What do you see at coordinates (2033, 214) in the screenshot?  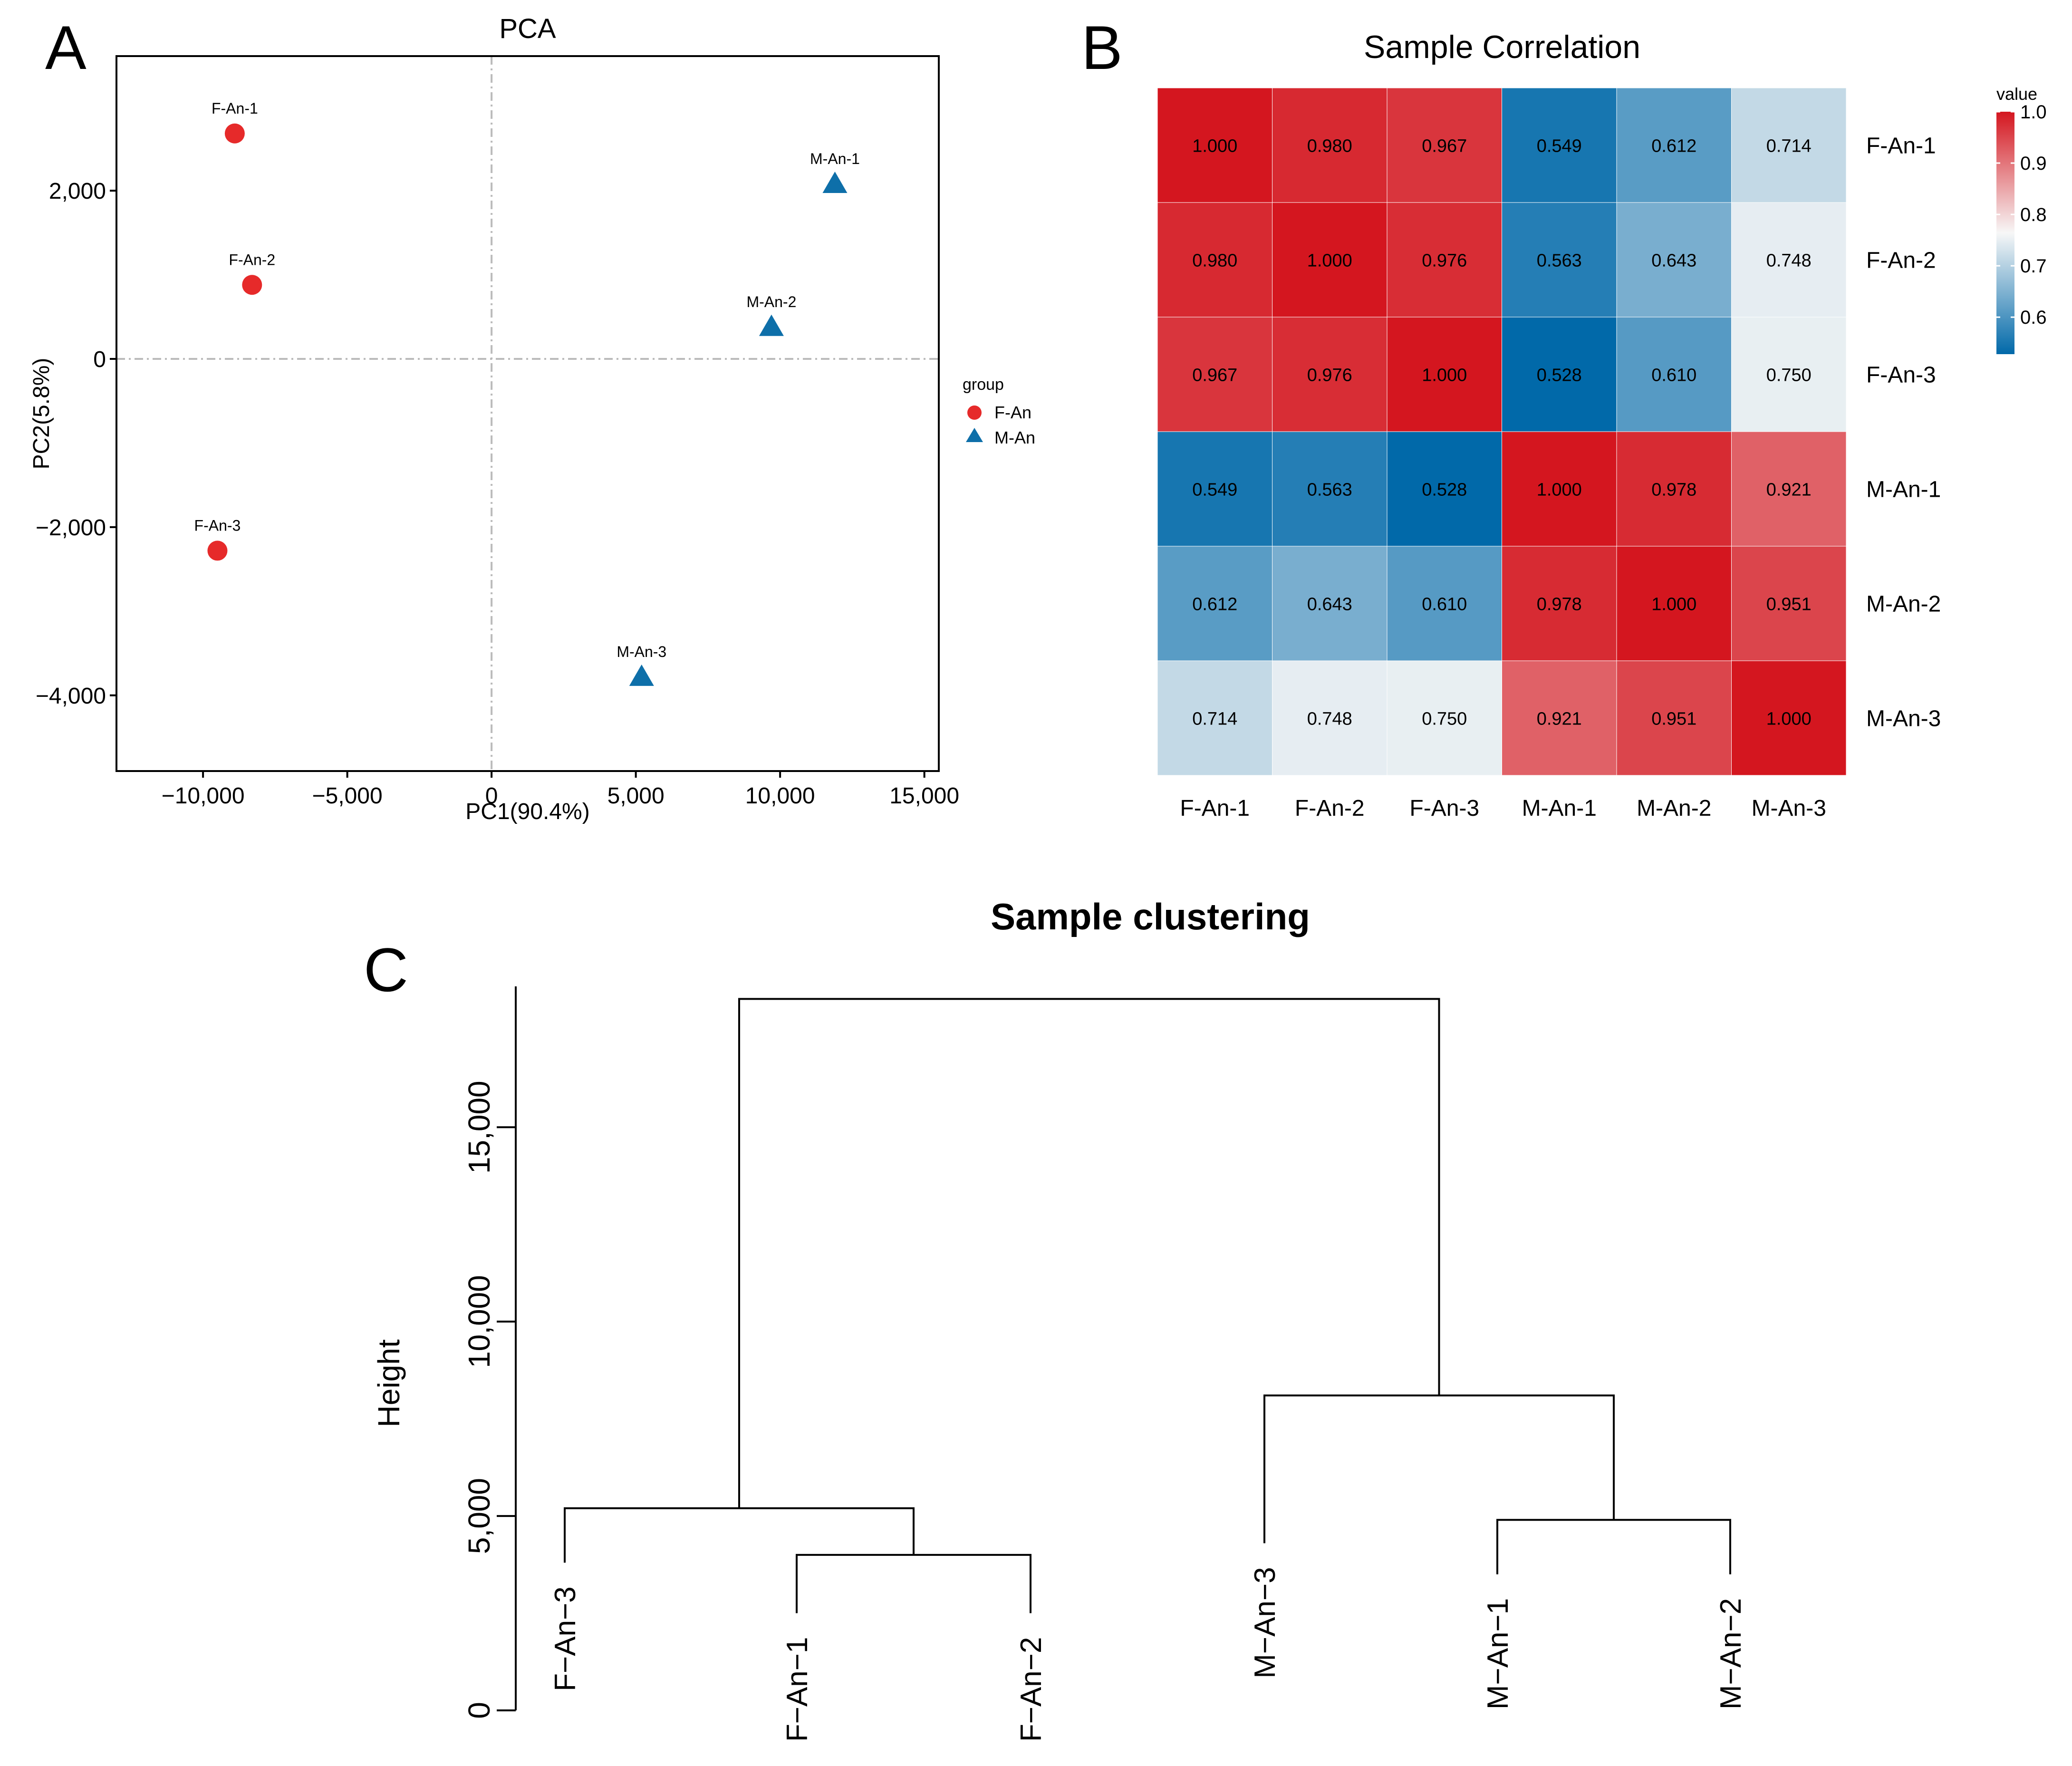 I see `colorbar-tick-label: 0.8` at bounding box center [2033, 214].